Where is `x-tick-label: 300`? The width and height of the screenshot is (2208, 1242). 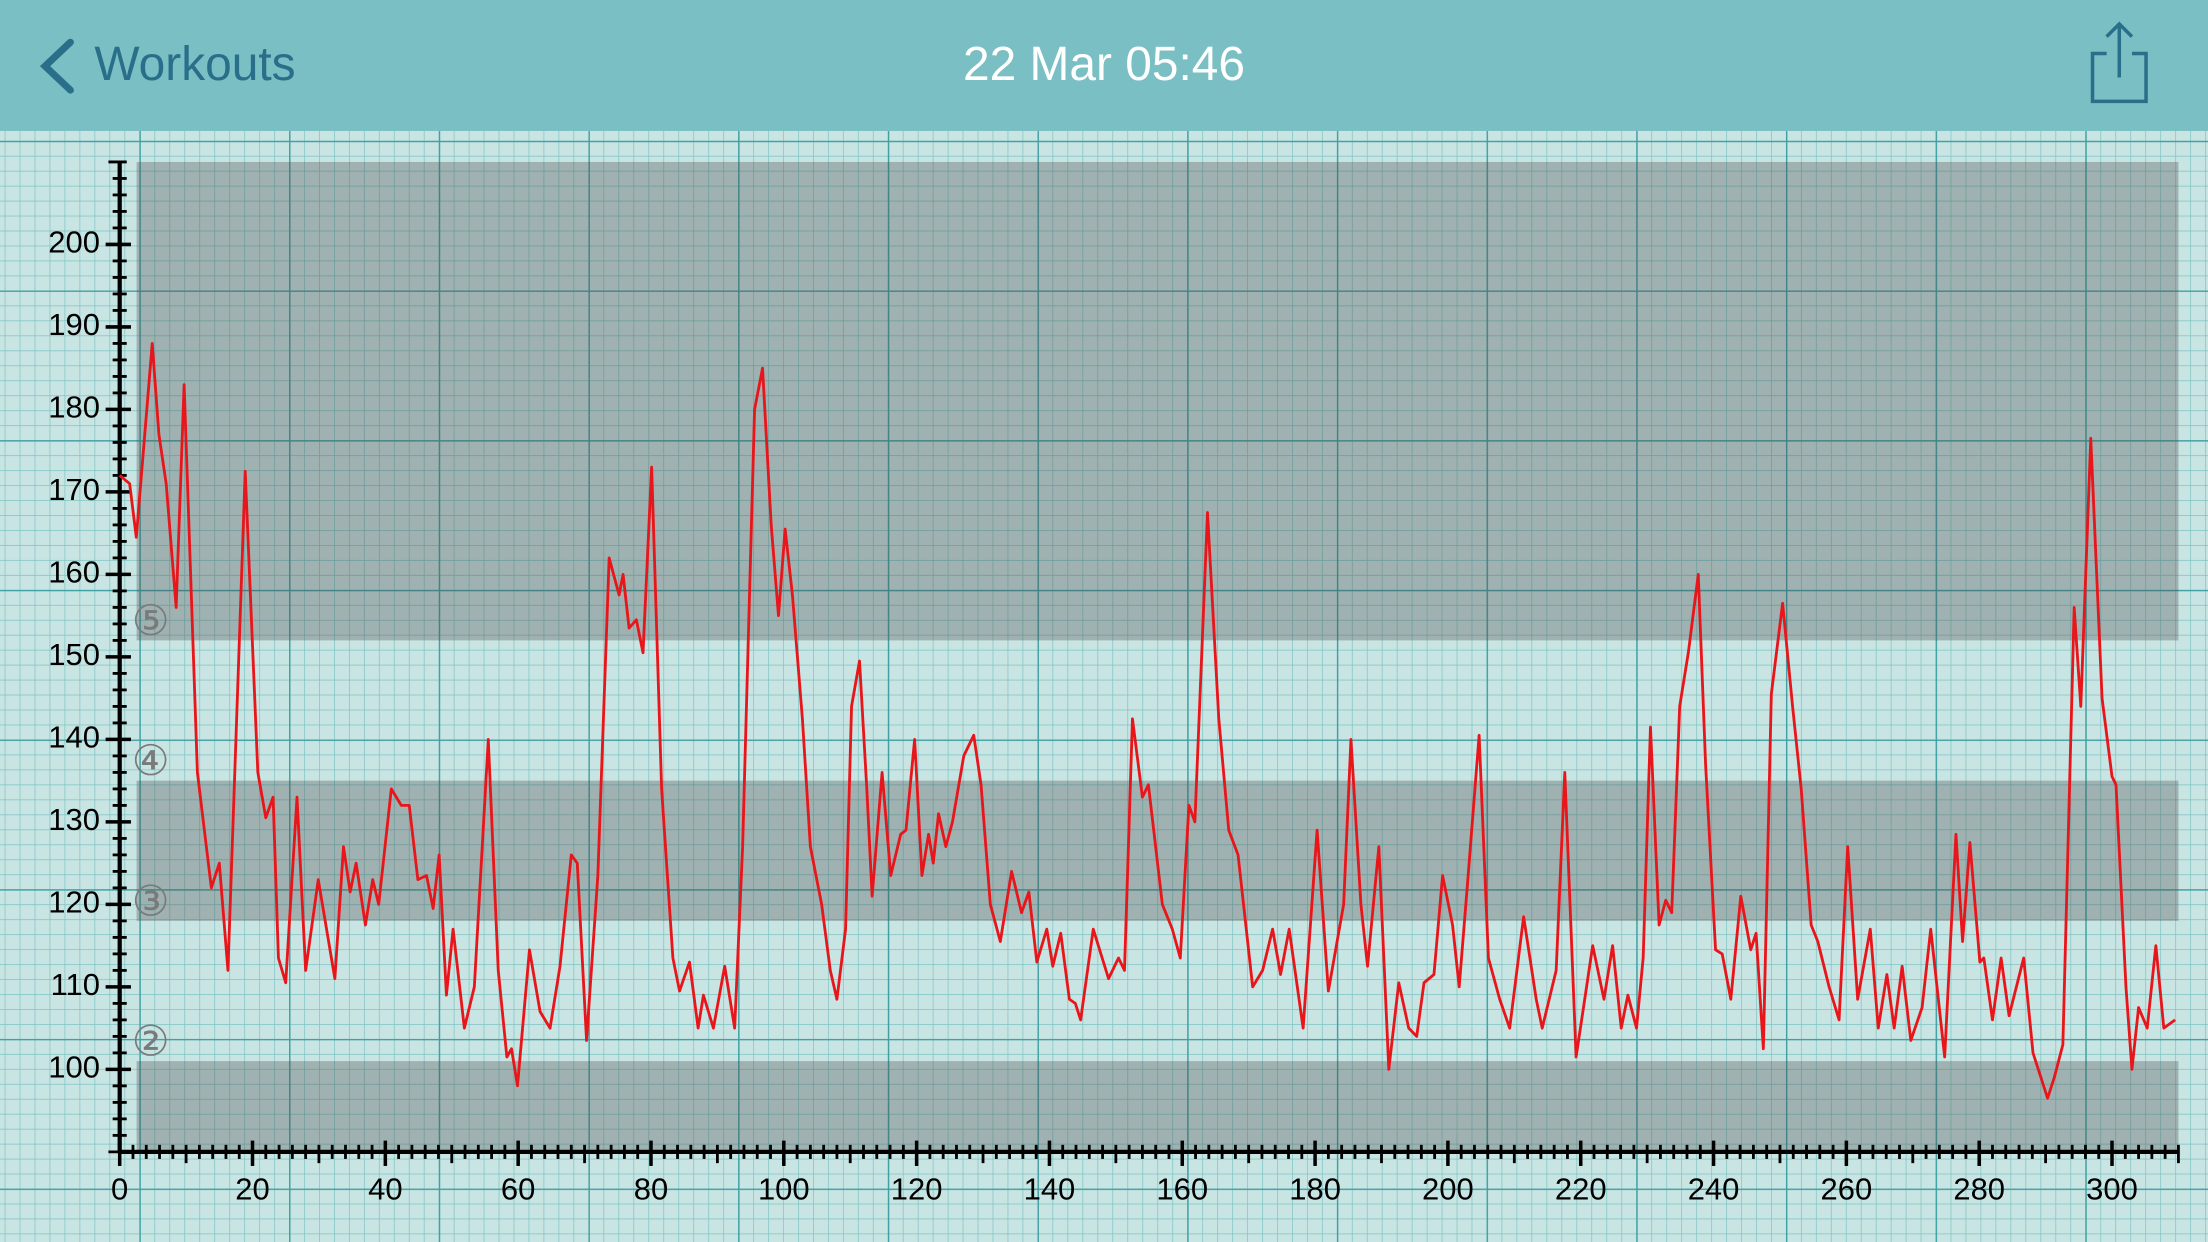
x-tick-label: 300 is located at coordinates (2112, 1188).